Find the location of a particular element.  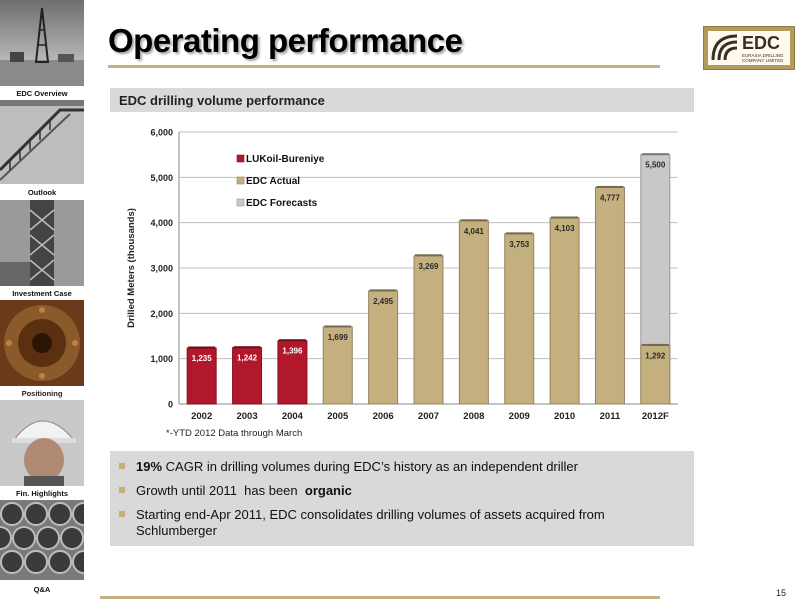

y-tick-label: 0 is located at coordinates (170, 405).